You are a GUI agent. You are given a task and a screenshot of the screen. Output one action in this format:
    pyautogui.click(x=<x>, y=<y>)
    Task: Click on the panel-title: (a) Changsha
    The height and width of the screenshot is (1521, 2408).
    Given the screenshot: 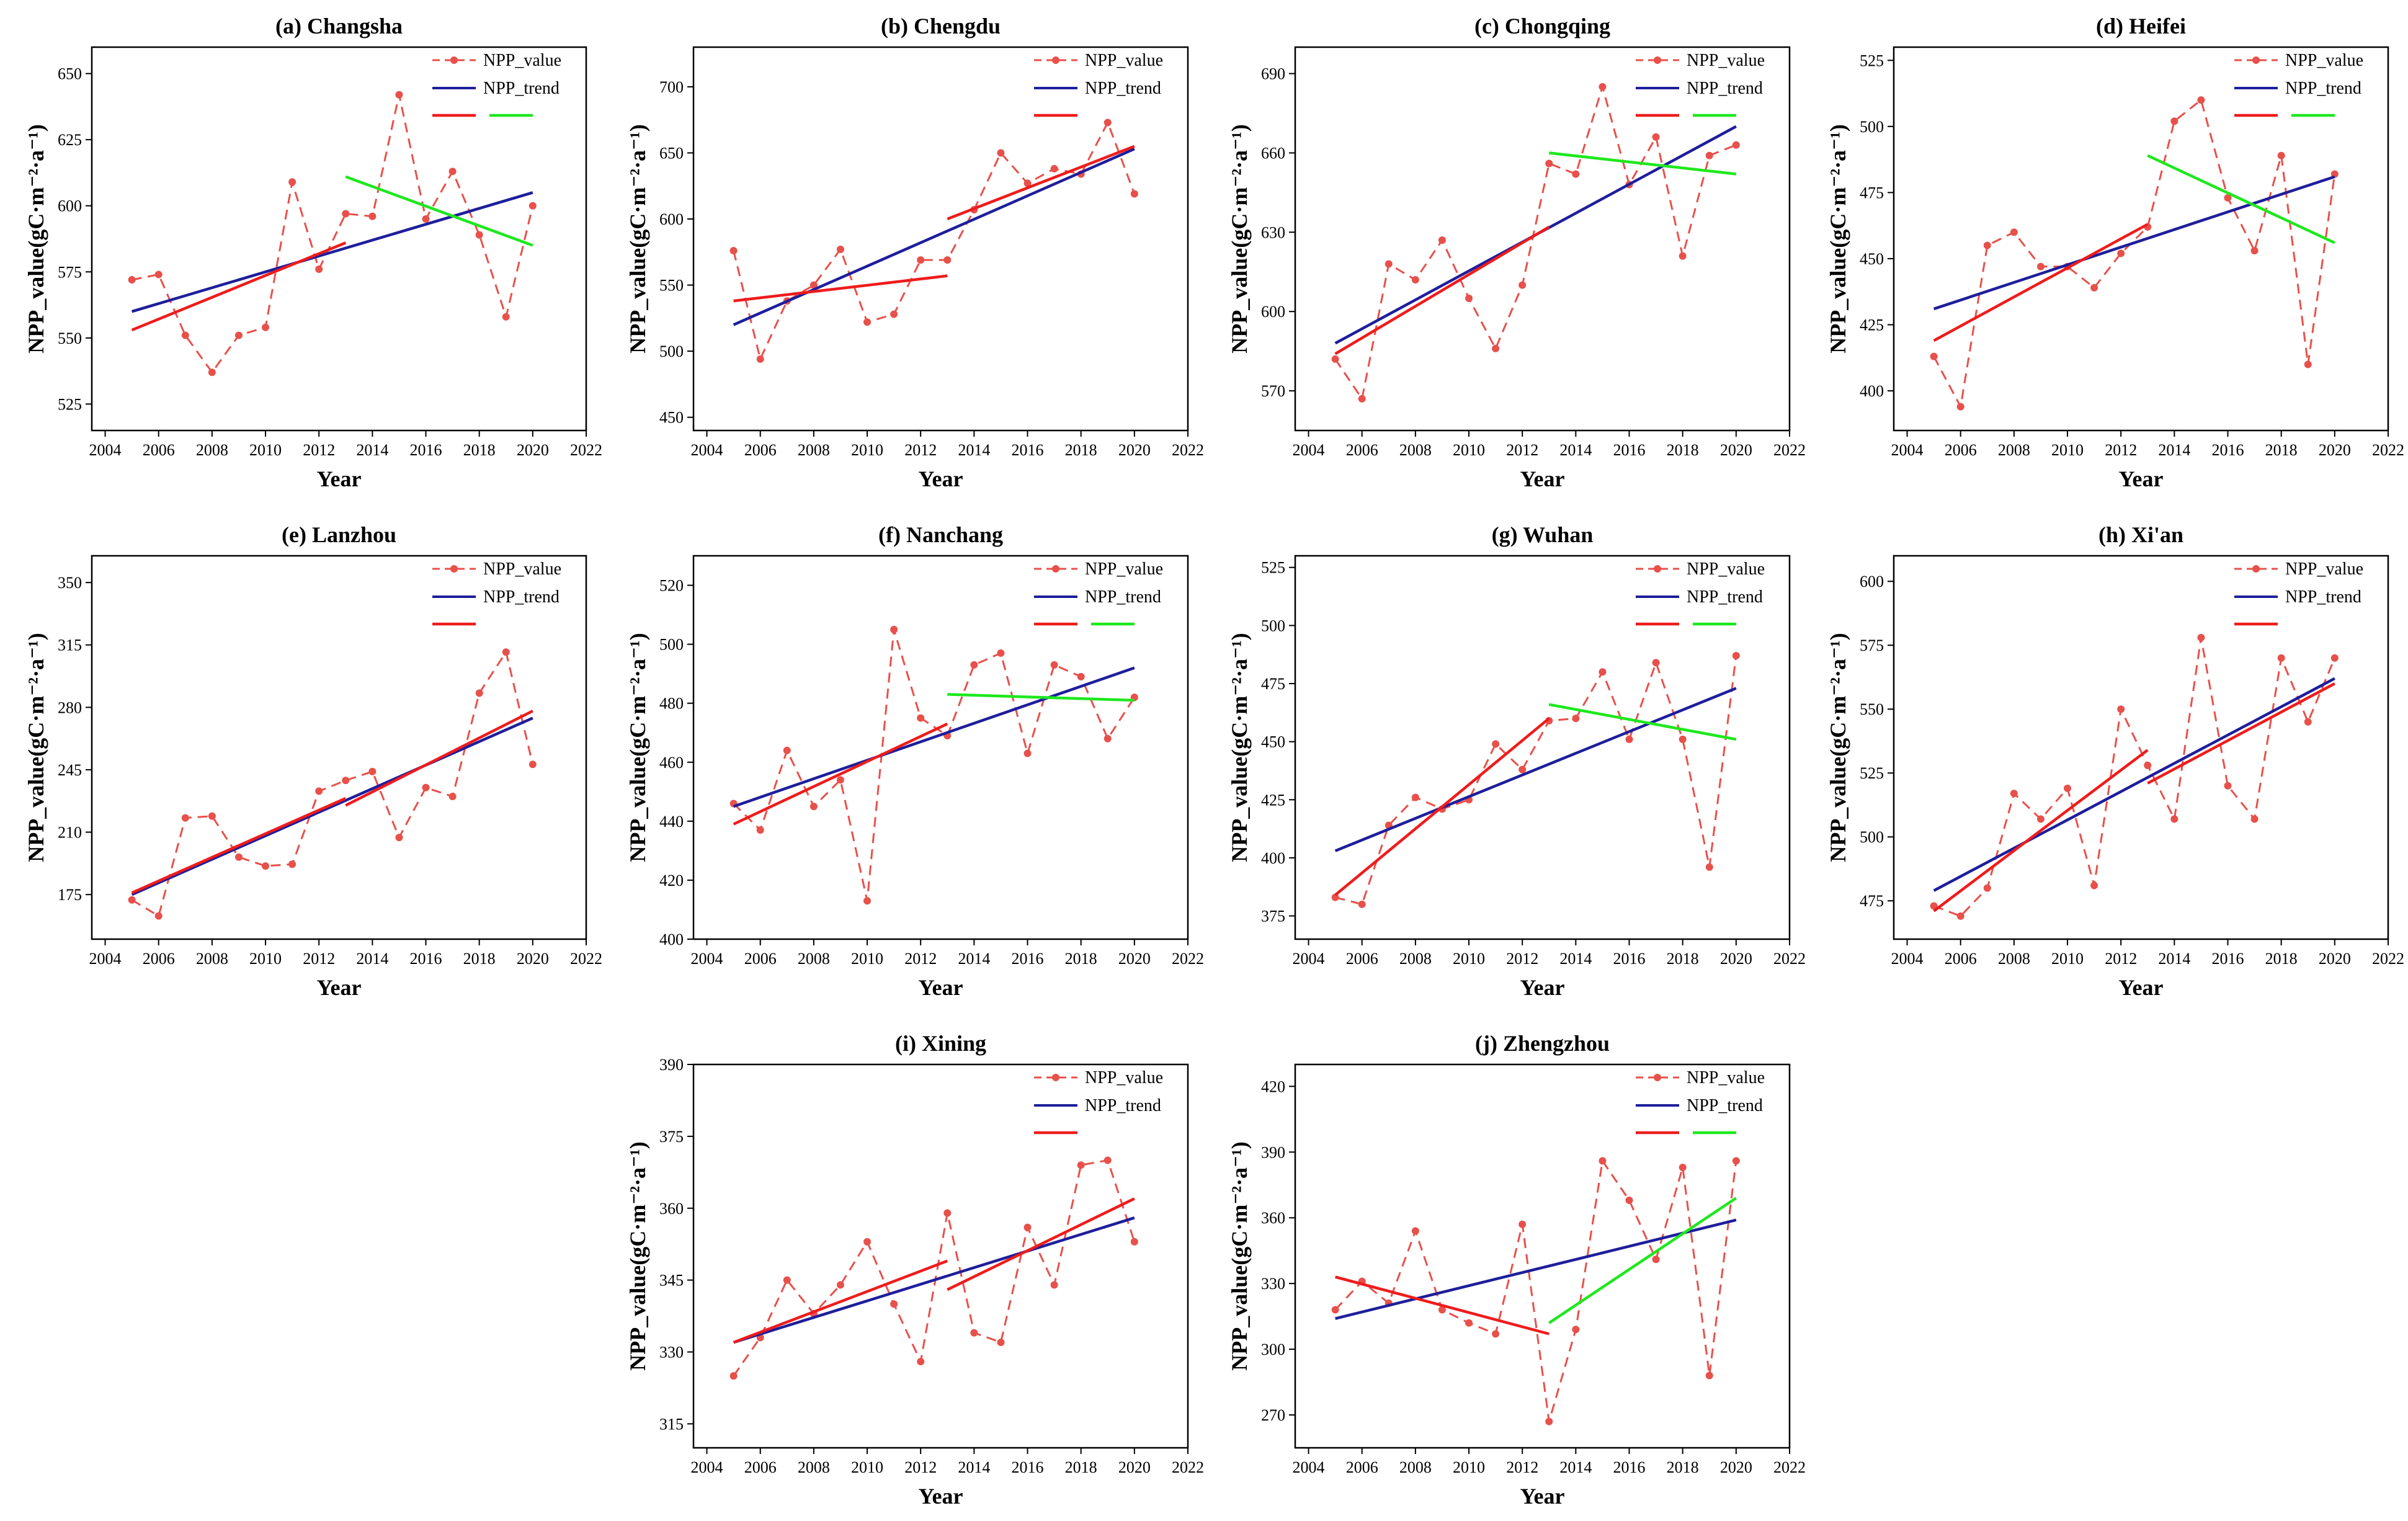 What is the action you would take?
    pyautogui.click(x=339, y=26)
    